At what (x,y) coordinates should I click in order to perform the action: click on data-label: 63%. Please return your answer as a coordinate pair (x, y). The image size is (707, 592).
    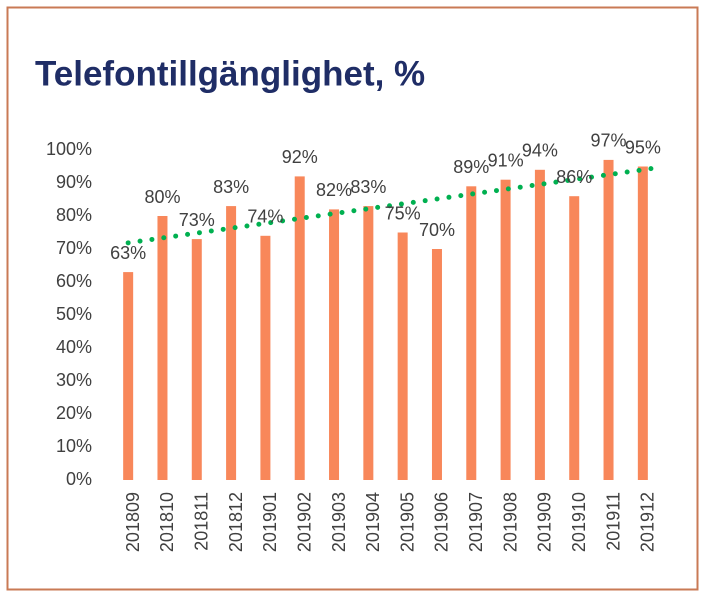
    Looking at the image, I should click on (128, 253).